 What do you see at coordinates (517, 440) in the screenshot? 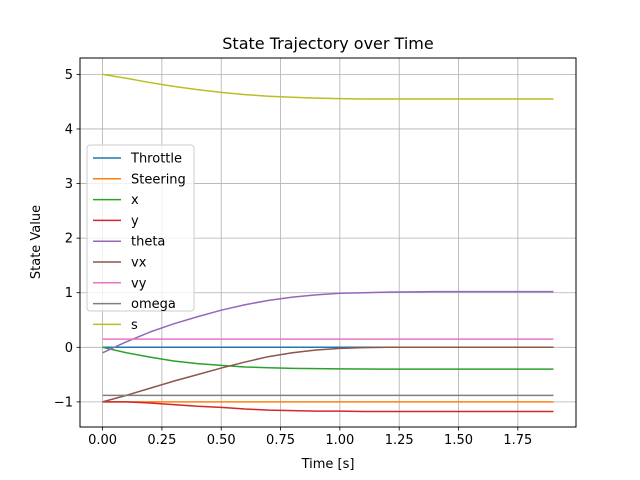
I see `x-tick-label: 1.75` at bounding box center [517, 440].